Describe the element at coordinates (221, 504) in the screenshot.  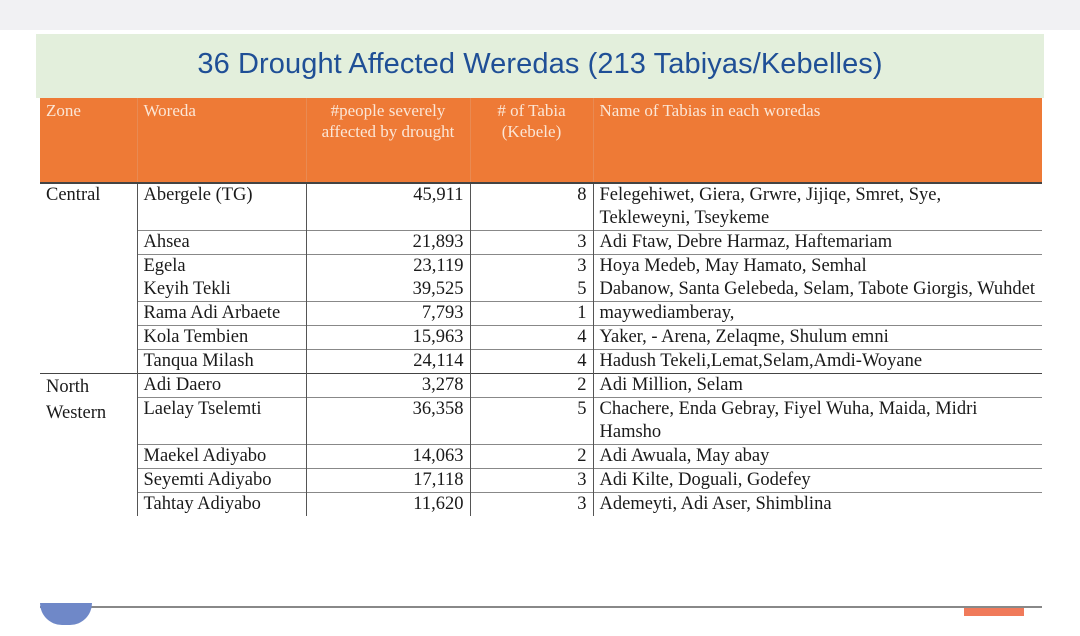
I see `woreda-cell: Tahtay Adiyabo` at that location.